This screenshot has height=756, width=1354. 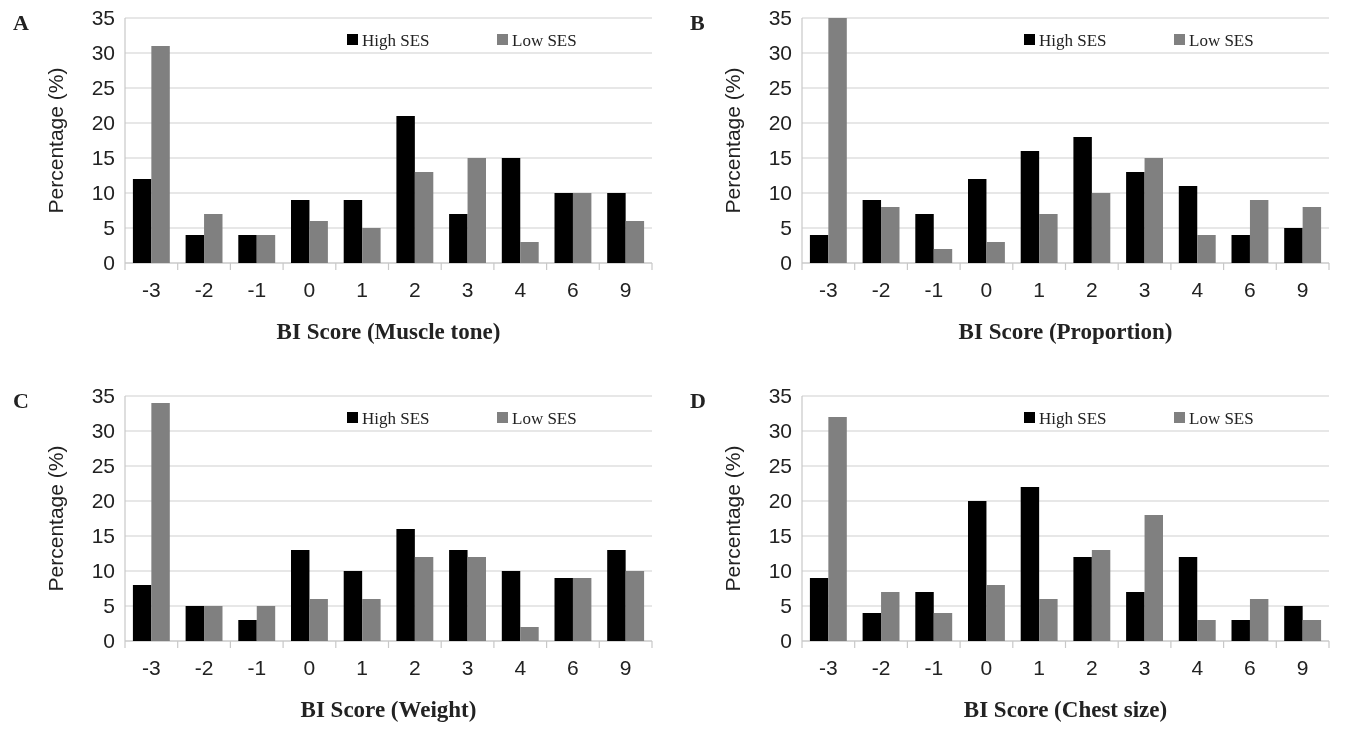 I want to click on y-tick-label: 20, so click(x=780, y=501).